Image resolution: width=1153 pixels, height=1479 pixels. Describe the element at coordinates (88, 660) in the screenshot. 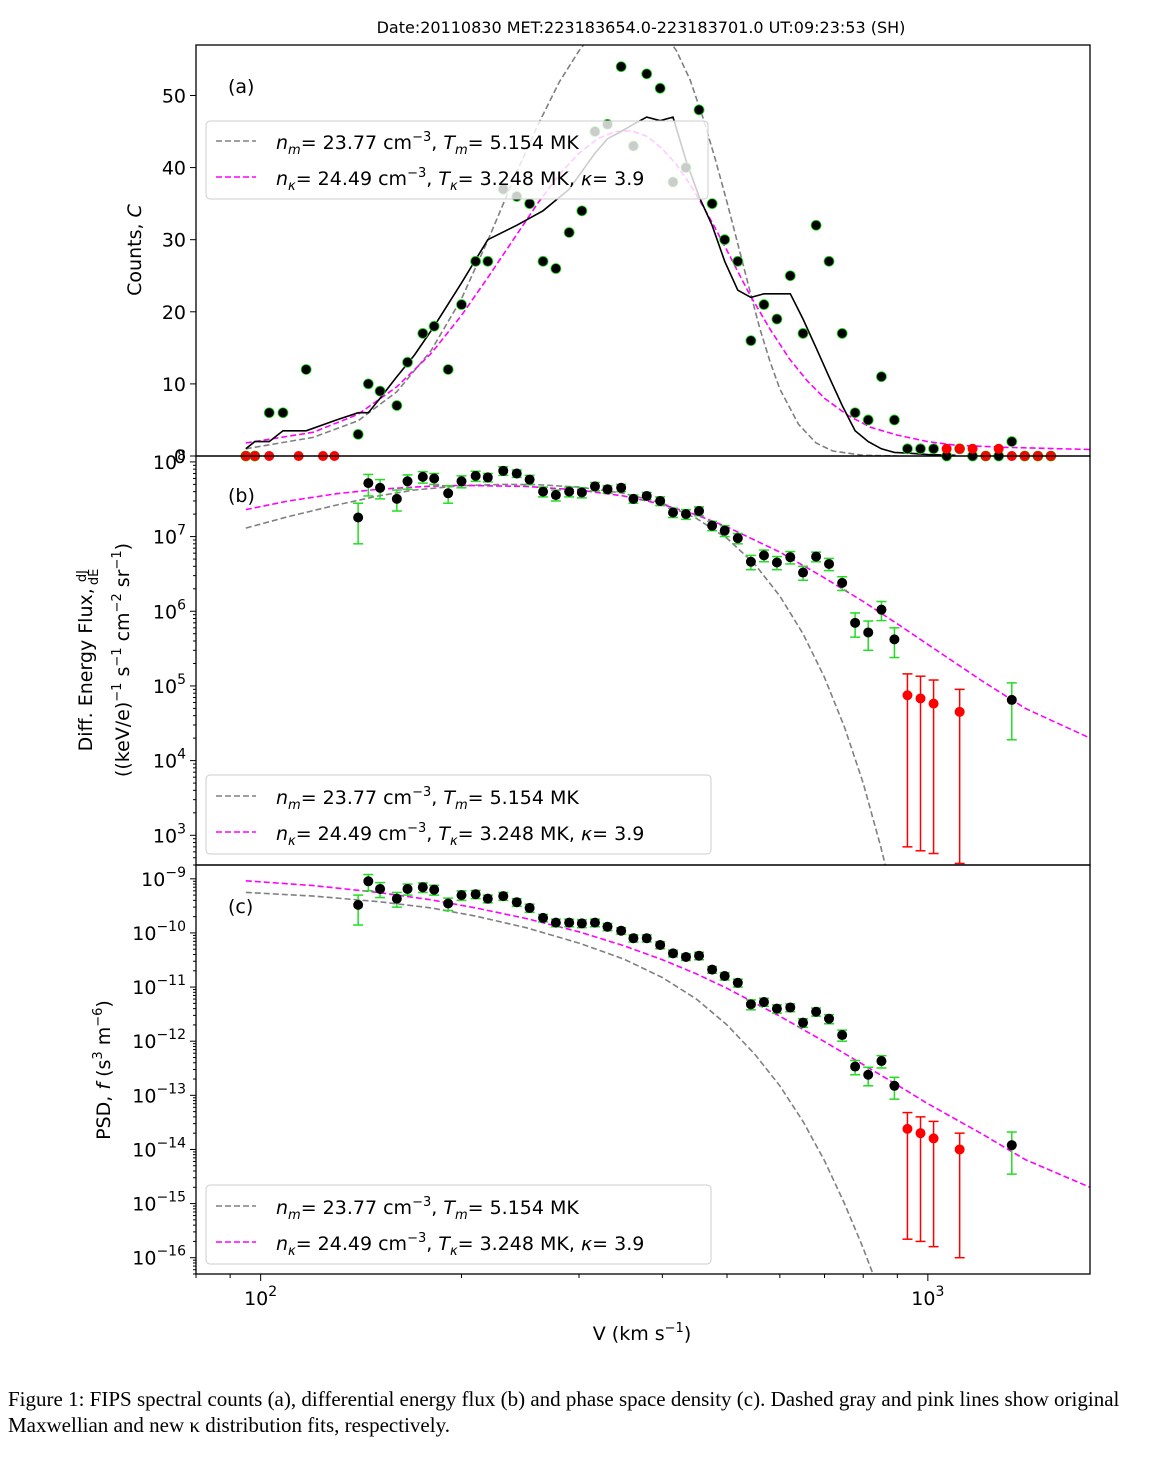

I see `svg-text: Diff. Energy Flux, dJdE` at that location.